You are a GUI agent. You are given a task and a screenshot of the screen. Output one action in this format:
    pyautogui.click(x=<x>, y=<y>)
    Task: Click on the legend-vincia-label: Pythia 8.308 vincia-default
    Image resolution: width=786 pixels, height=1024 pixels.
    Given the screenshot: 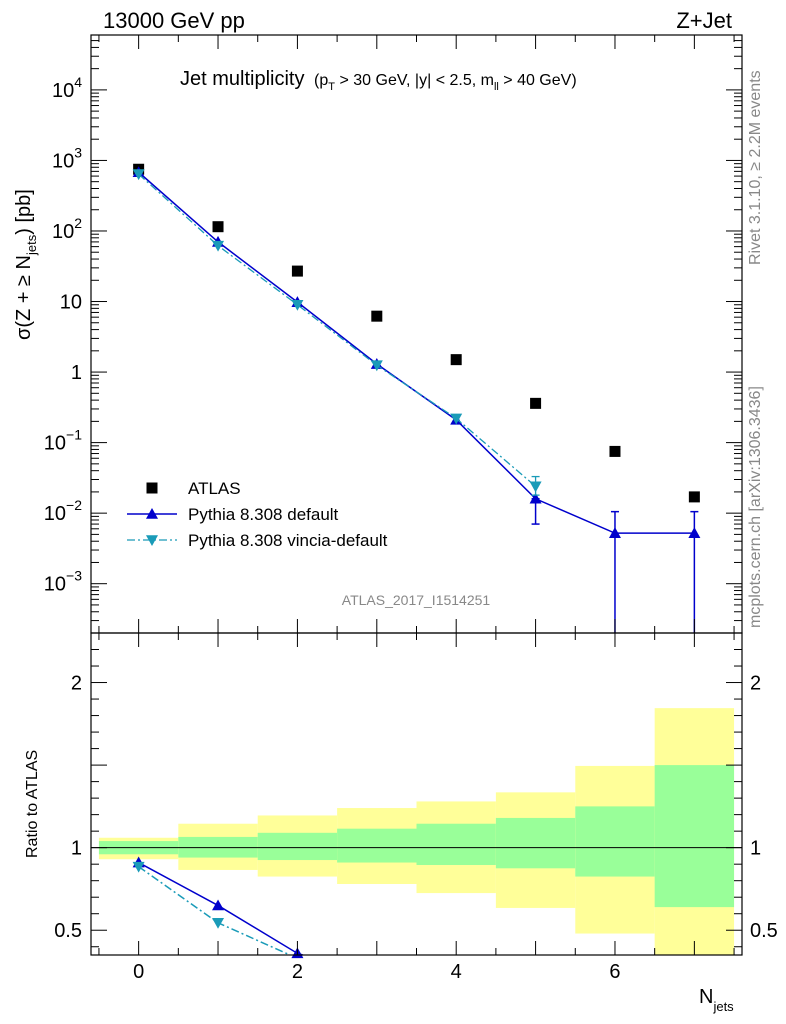 What is the action you would take?
    pyautogui.click(x=288, y=540)
    